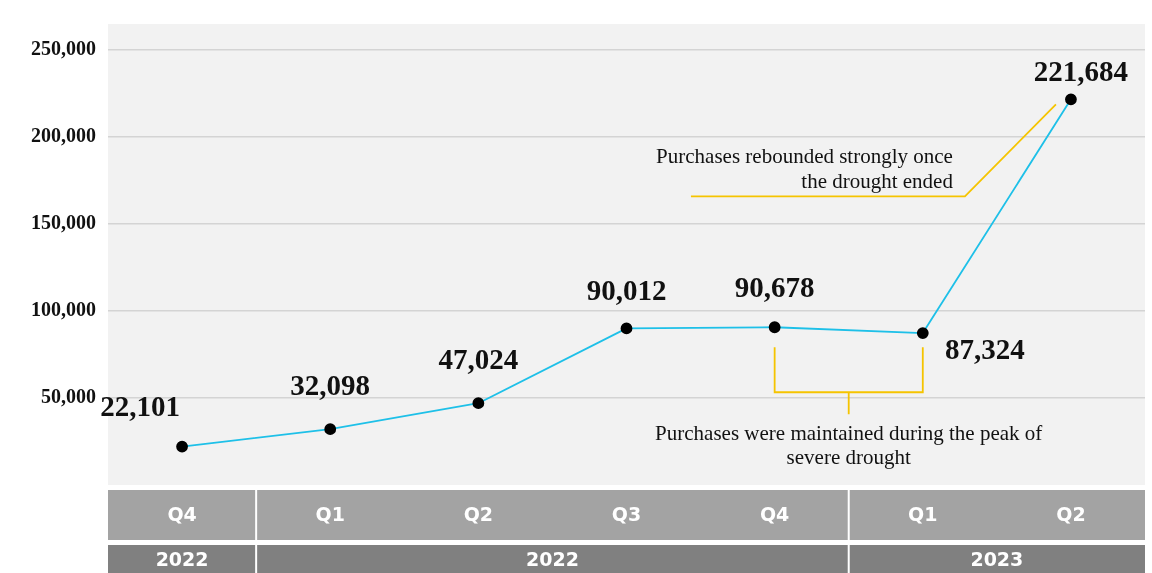 The image size is (1152, 573). I want to click on annotation: Purchases rebounded strongly once the drought ended, so click(805, 168).